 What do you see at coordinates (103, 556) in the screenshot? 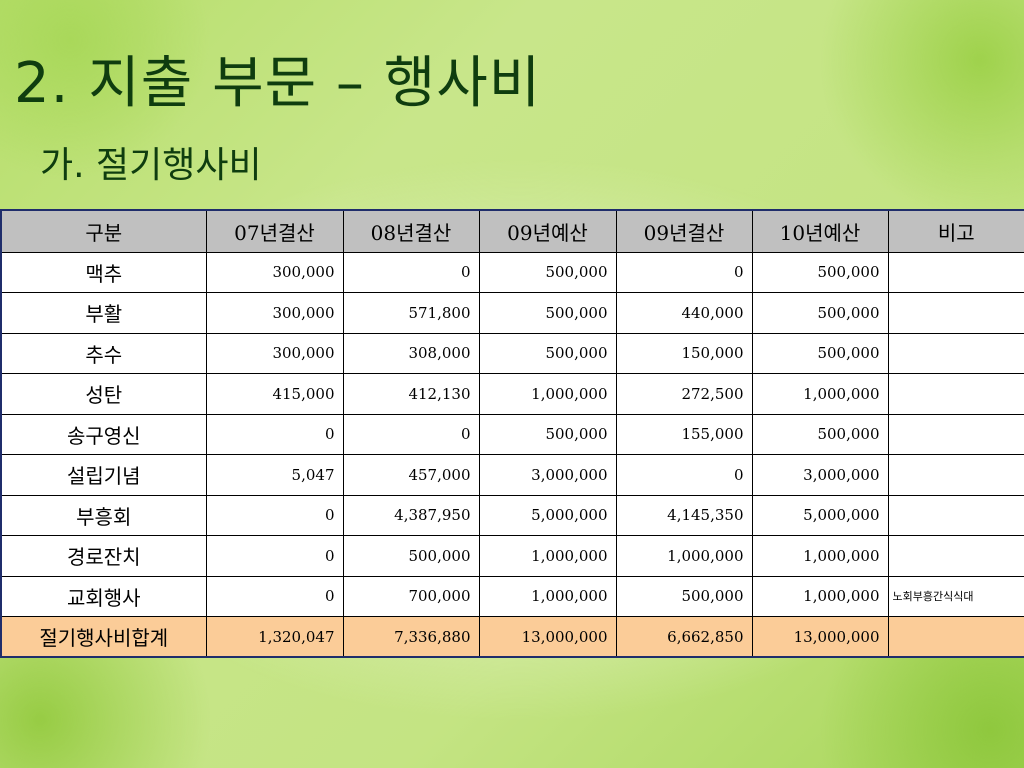
I see `cell-category: 경로잔치` at bounding box center [103, 556].